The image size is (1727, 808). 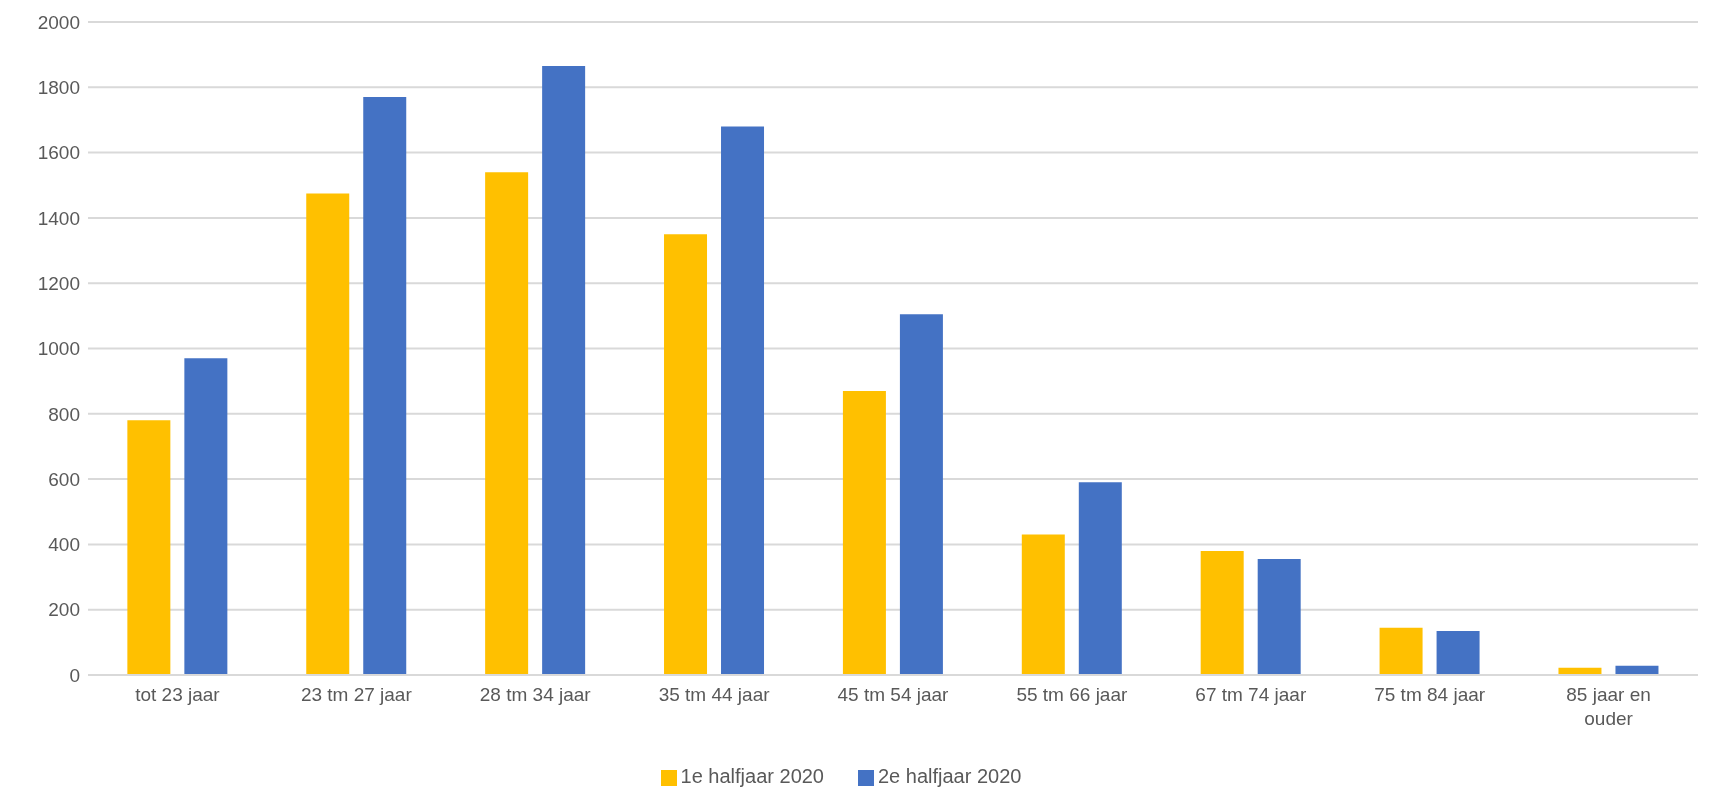 I want to click on x-tick-label: 55 tm 66 jaar, so click(x=1072, y=694).